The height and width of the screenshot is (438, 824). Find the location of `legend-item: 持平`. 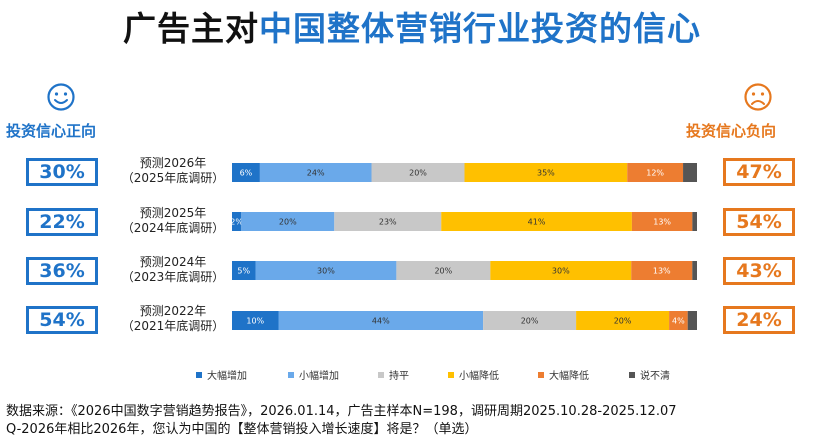

legend-item: 持平 is located at coordinates (393, 374).